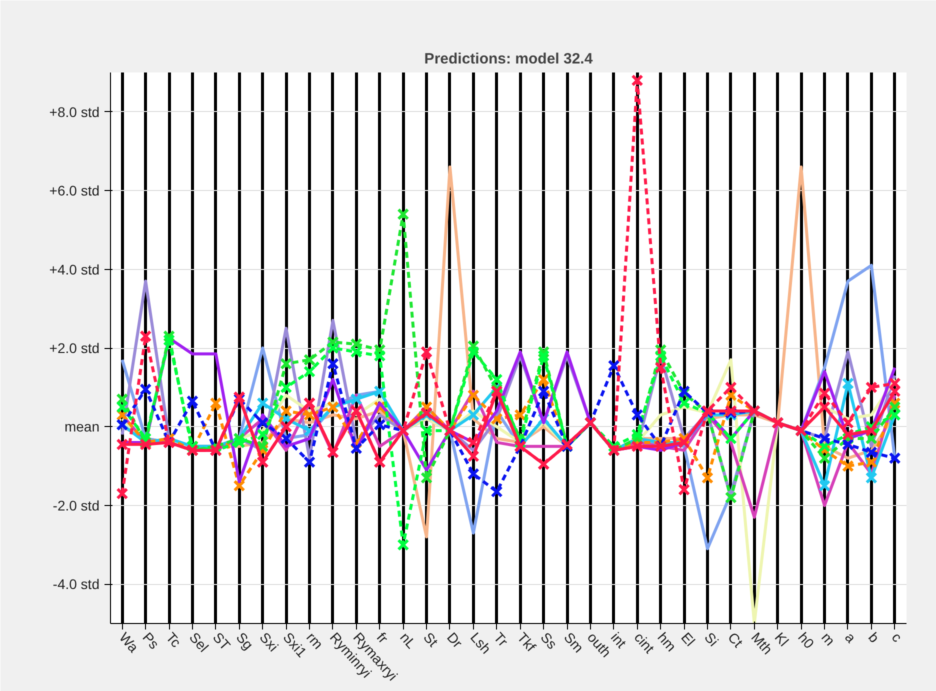  Describe the element at coordinates (509, 59) in the screenshot. I see `chart-title: Predictions: model 32.4` at that location.